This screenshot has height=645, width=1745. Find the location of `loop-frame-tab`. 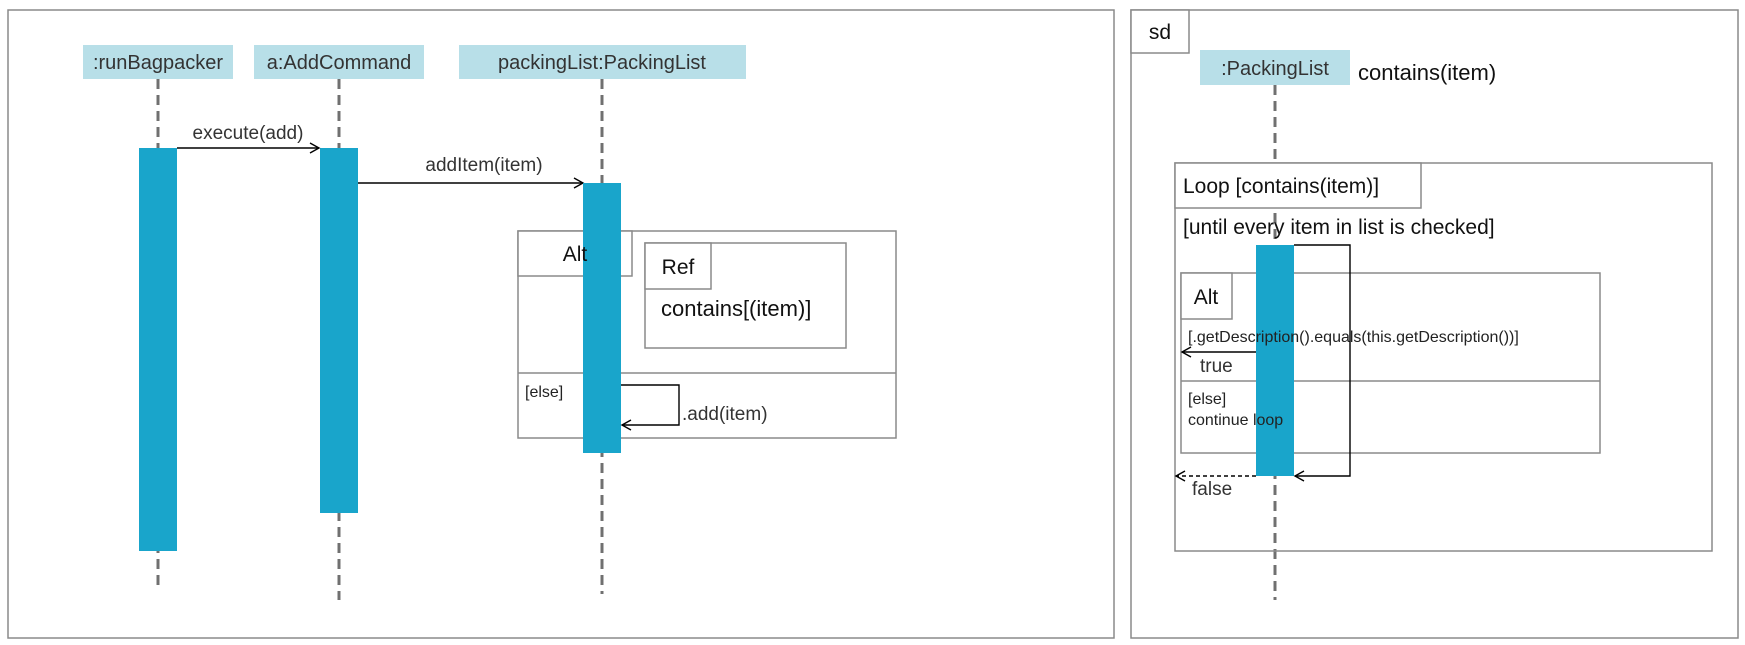

loop-frame-tab is located at coordinates (1298, 185).